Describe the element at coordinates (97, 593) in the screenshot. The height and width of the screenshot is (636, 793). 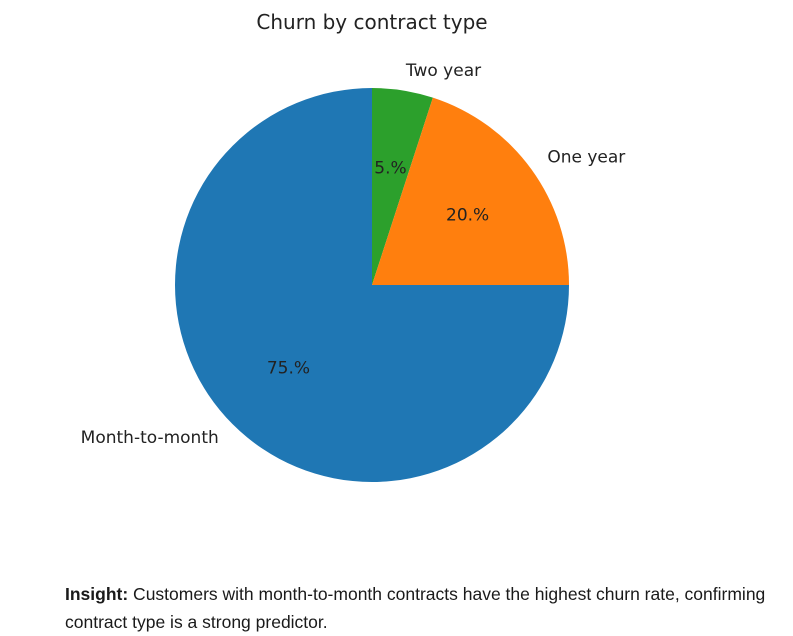
I see `insight-label: Insight:` at that location.